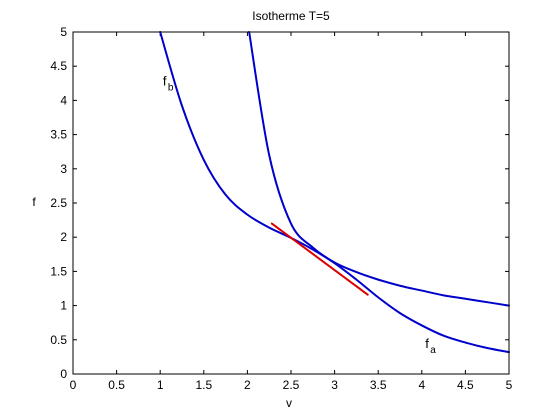  What do you see at coordinates (58, 135) in the screenshot?
I see `y-tick-label: 3.5` at bounding box center [58, 135].